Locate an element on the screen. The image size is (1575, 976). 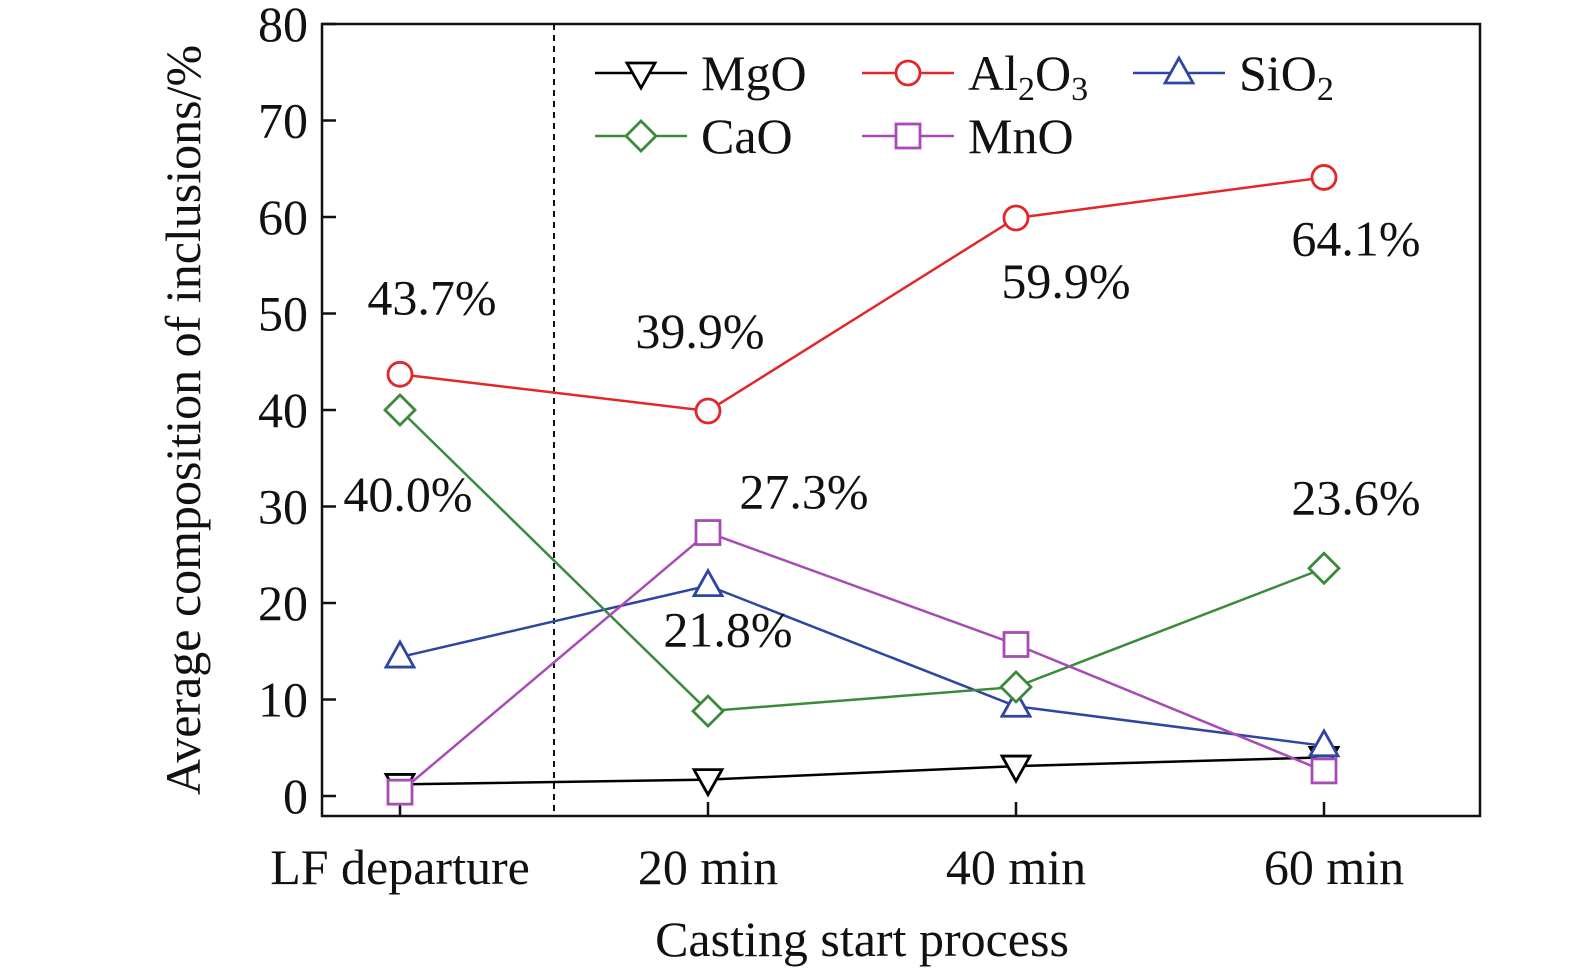
series-line-sio2 is located at coordinates (862, 666).